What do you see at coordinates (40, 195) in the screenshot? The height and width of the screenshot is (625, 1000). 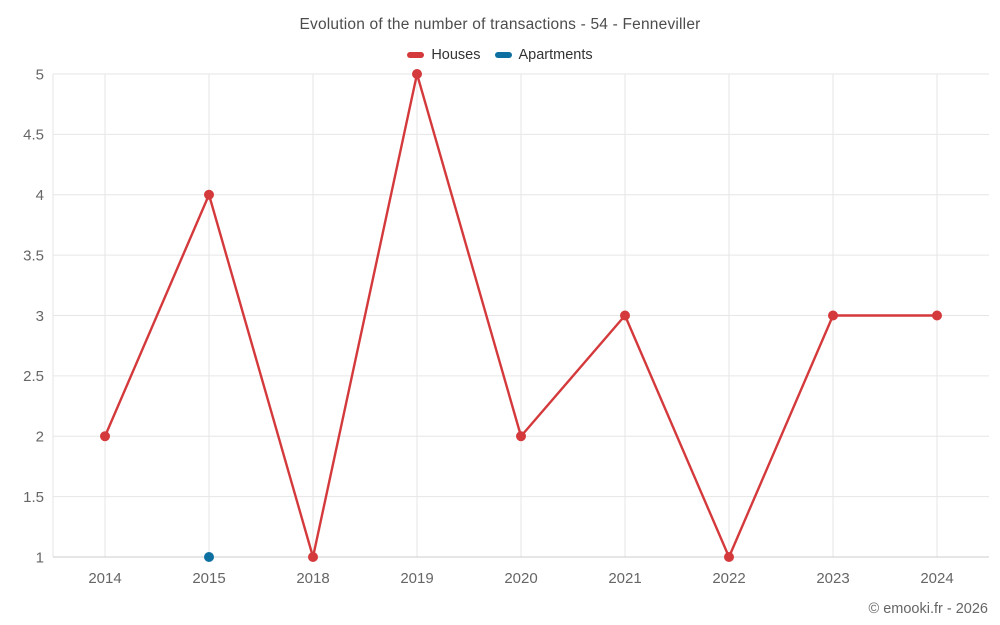 I see `y-tick-label: 4` at bounding box center [40, 195].